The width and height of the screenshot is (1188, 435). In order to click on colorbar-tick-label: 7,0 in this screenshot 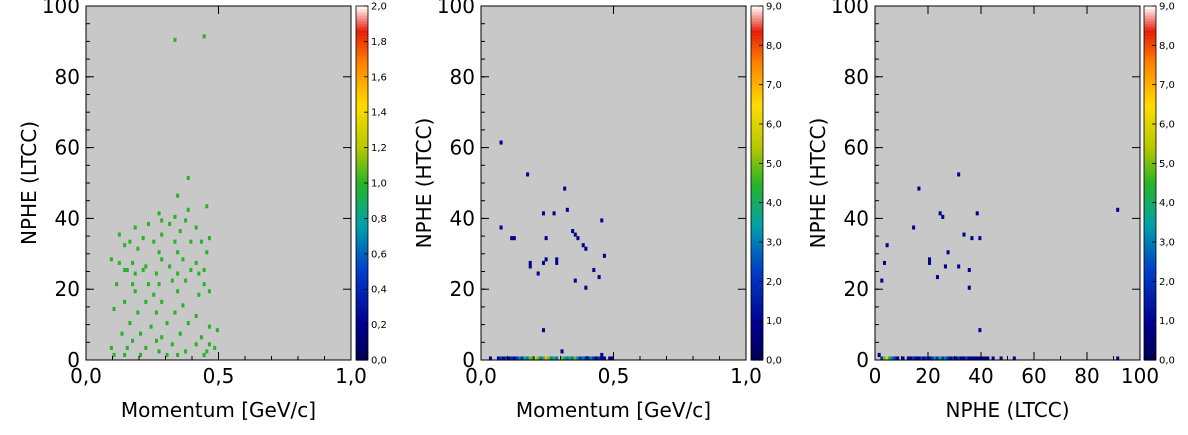, I will do `click(774, 85)`.